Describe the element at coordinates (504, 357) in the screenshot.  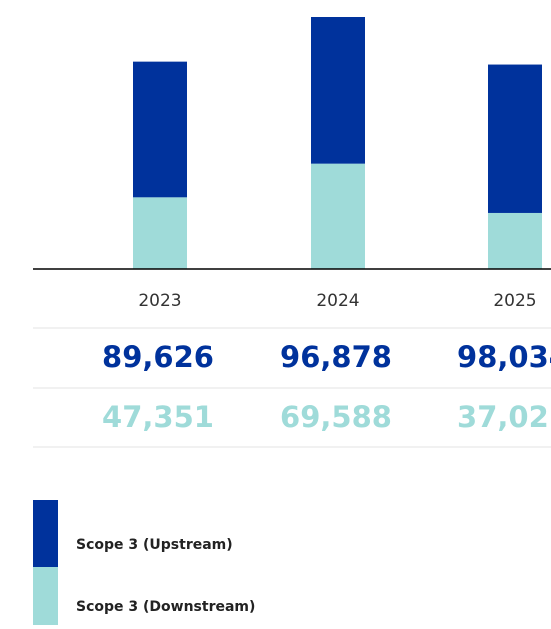
I see `value-label: 98,034` at that location.